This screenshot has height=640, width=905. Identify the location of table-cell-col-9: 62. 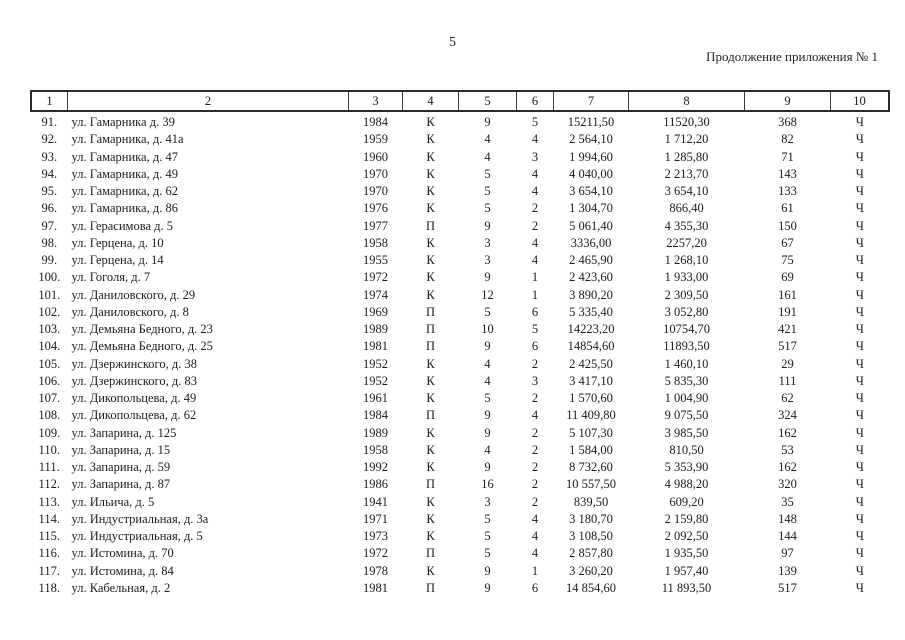
(787, 398).